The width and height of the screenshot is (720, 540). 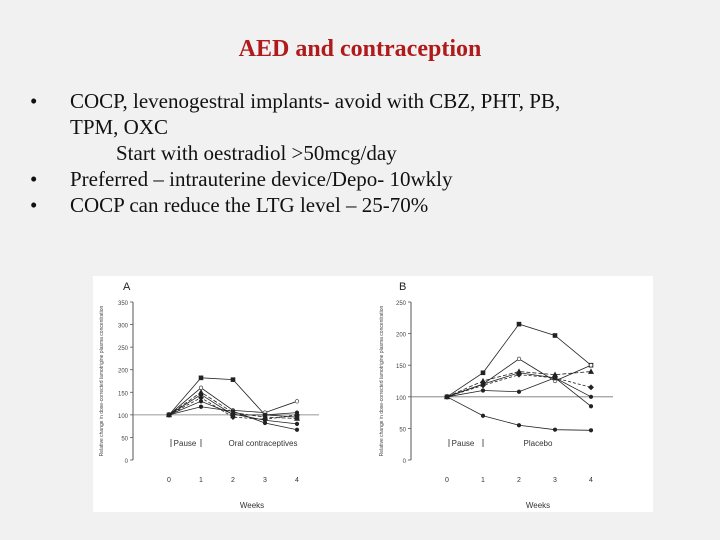 I want to click on phase-label: Placebo, so click(x=538, y=443).